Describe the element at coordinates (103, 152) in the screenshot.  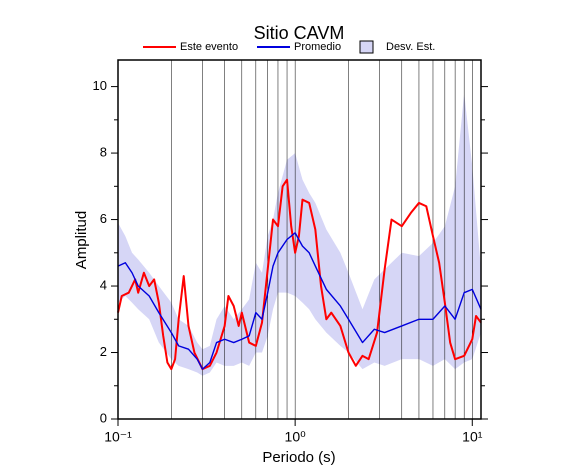
I see `y-tick-label: 8` at that location.